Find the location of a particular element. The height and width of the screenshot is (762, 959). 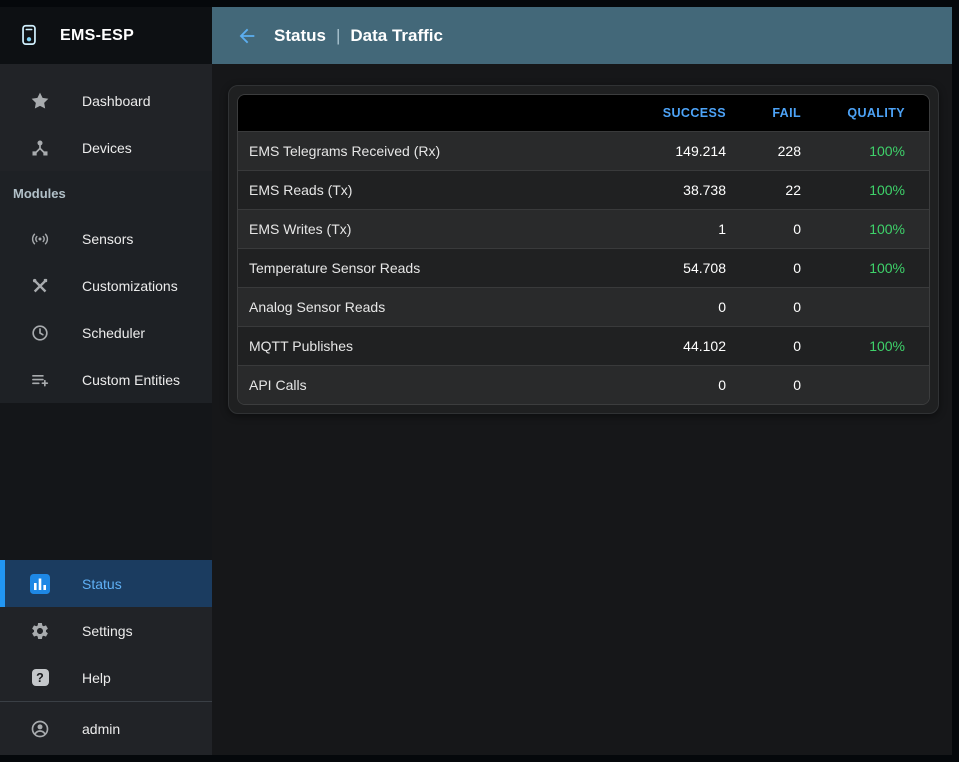

success-value: 149.214 is located at coordinates (700, 151).